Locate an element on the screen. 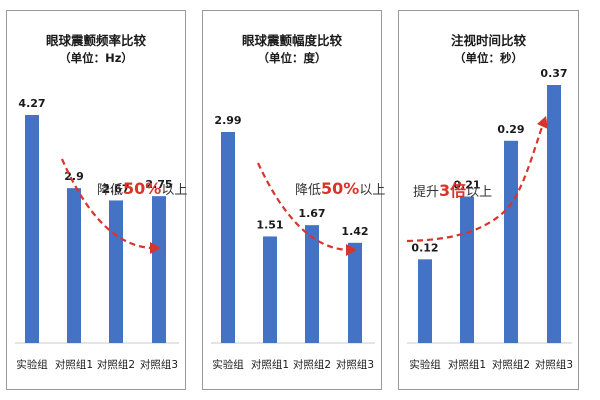 The width and height of the screenshot is (600, 400). bar-value-label: 2.99 is located at coordinates (227, 120).